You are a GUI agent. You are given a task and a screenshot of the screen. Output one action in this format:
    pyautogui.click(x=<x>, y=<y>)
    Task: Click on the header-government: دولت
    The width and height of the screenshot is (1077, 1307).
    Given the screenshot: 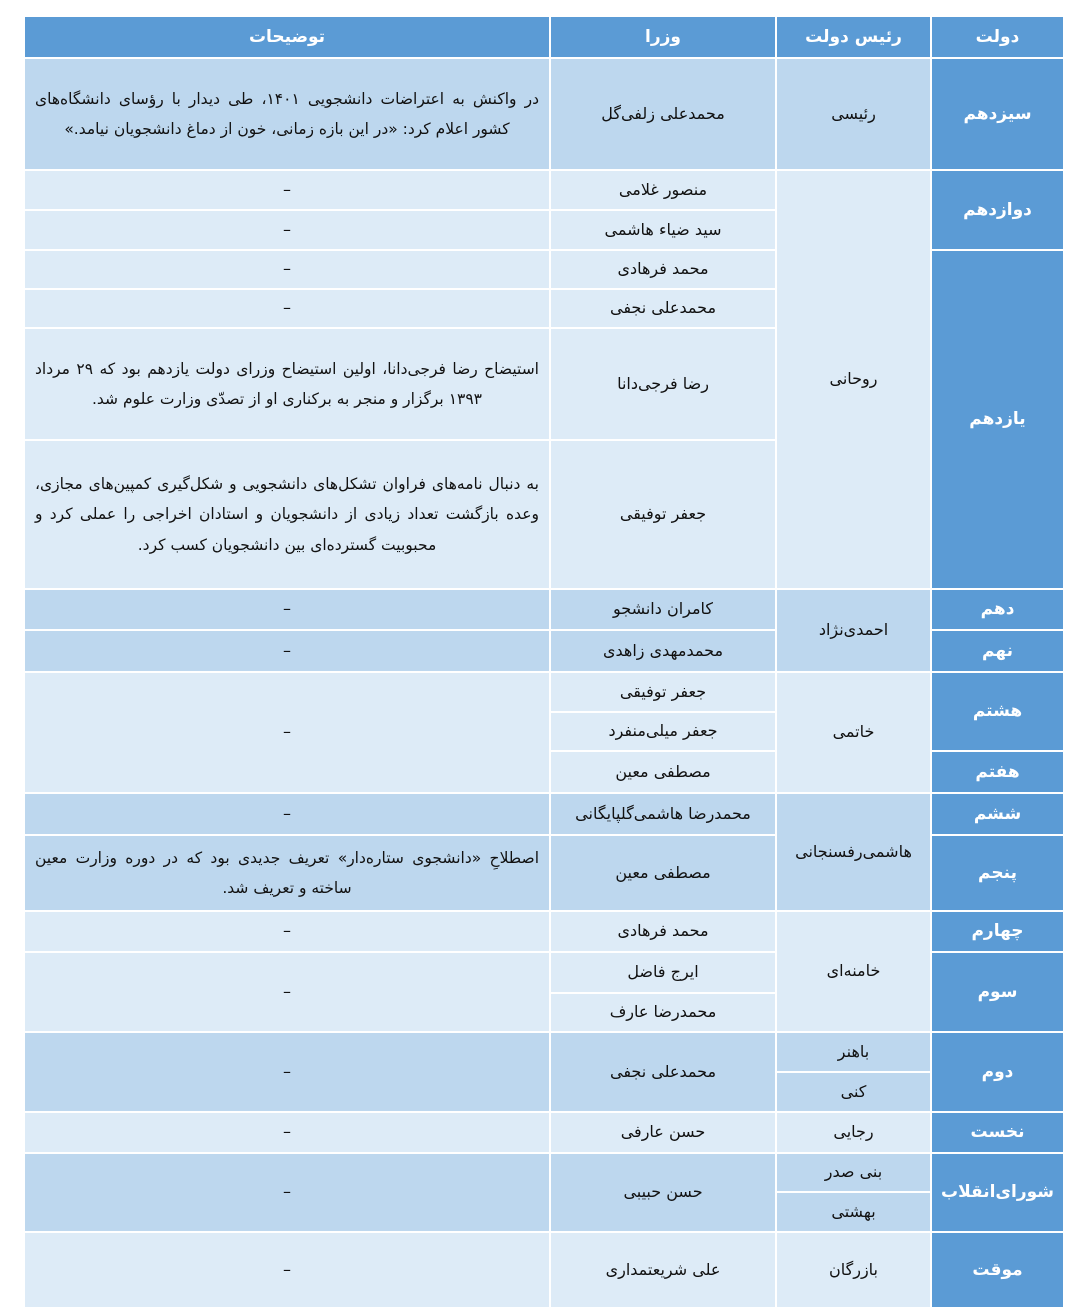 What is the action you would take?
    pyautogui.click(x=997, y=37)
    